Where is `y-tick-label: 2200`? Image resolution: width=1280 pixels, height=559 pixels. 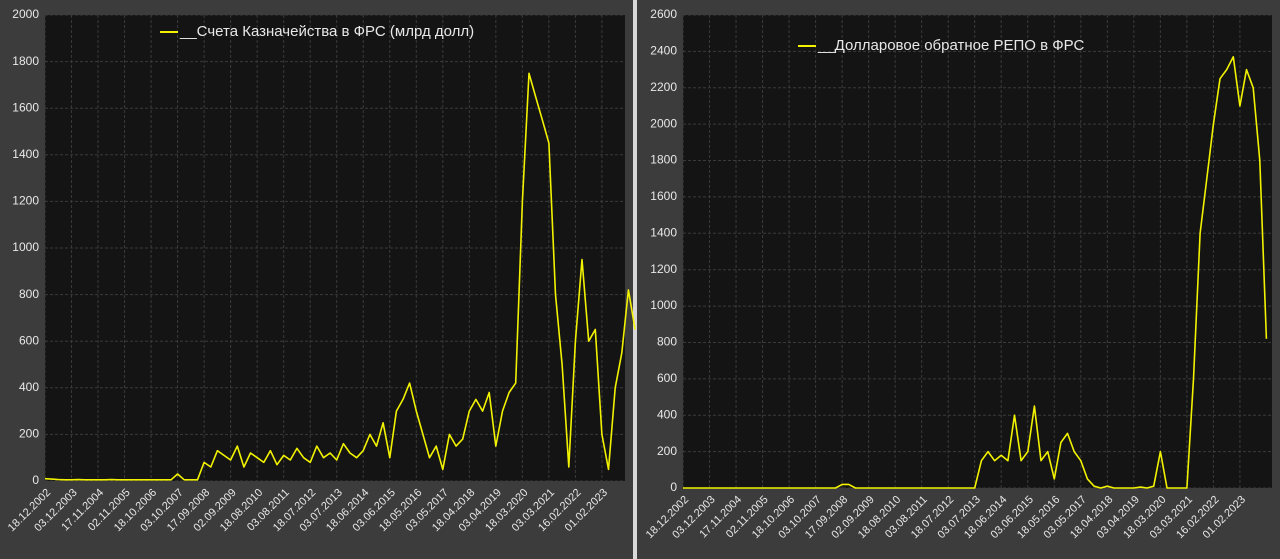
y-tick-label: 2200 is located at coordinates (663, 87).